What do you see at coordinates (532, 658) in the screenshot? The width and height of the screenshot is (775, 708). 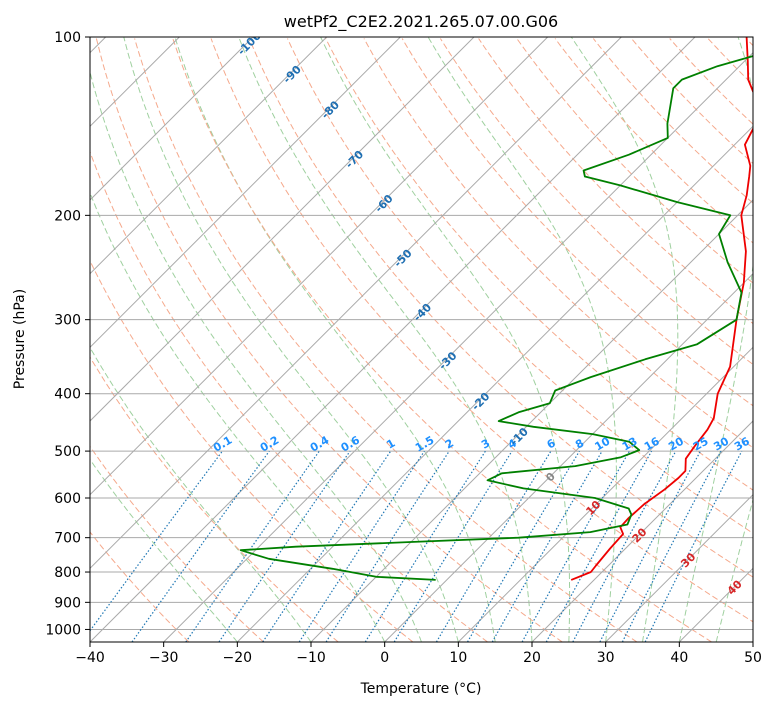 I see `x-tick-label: 20` at bounding box center [532, 658].